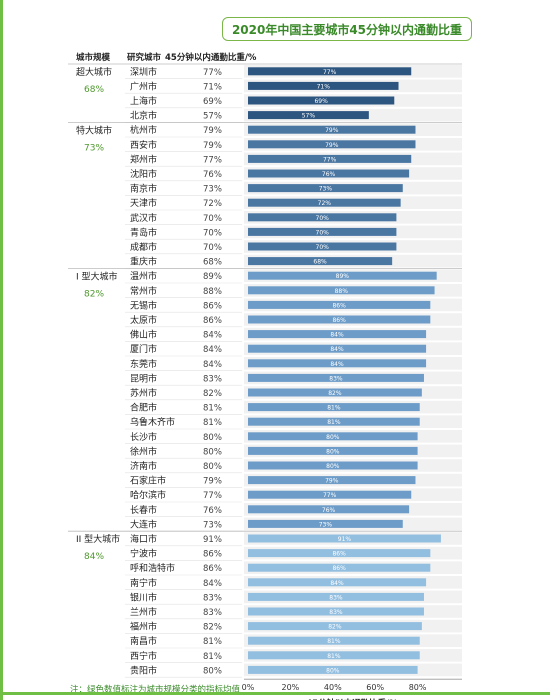 The image size is (550, 700). Describe the element at coordinates (148, 481) in the screenshot. I see `city-label: 石家庄市` at that location.